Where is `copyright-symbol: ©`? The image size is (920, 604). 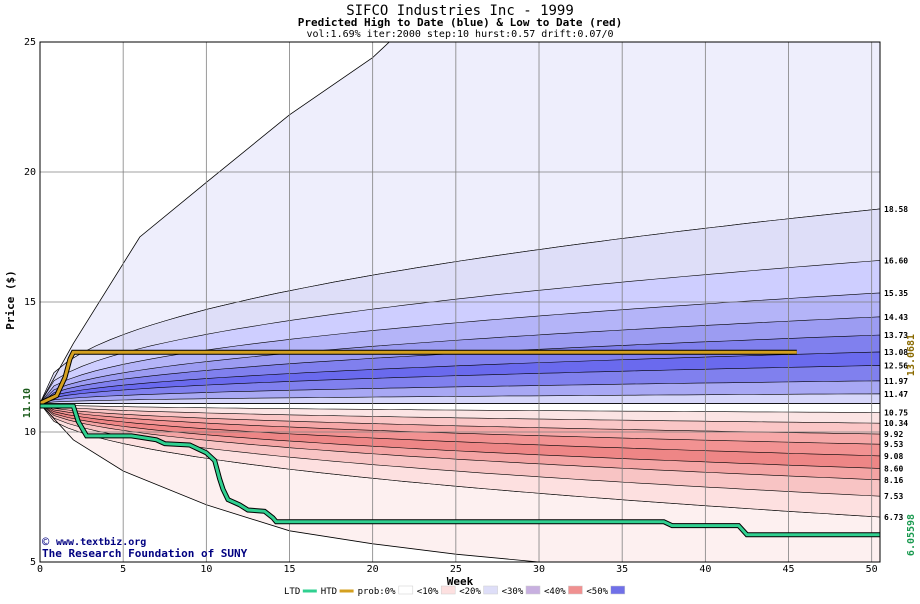
copyright-symbol: © is located at coordinates (46, 542).